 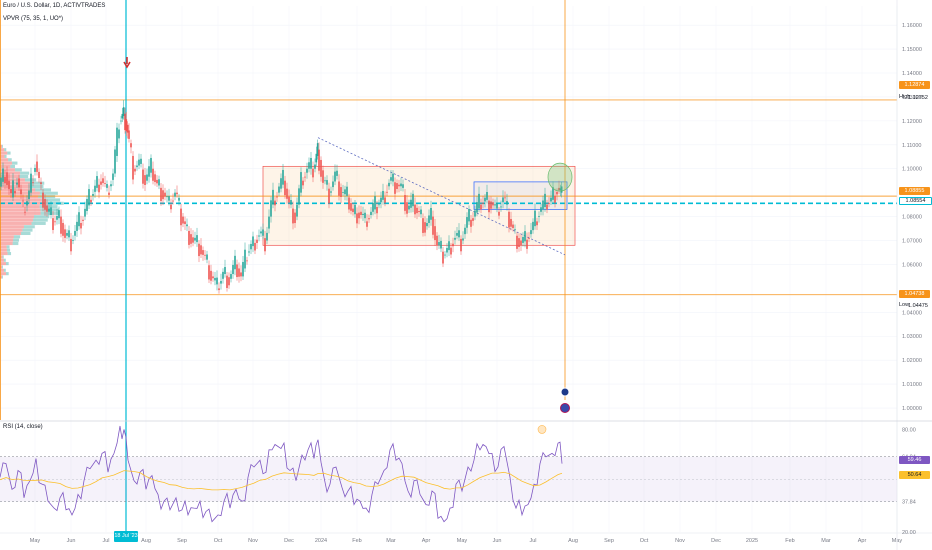 I want to click on time-axis-label: Oct, so click(x=644, y=541).